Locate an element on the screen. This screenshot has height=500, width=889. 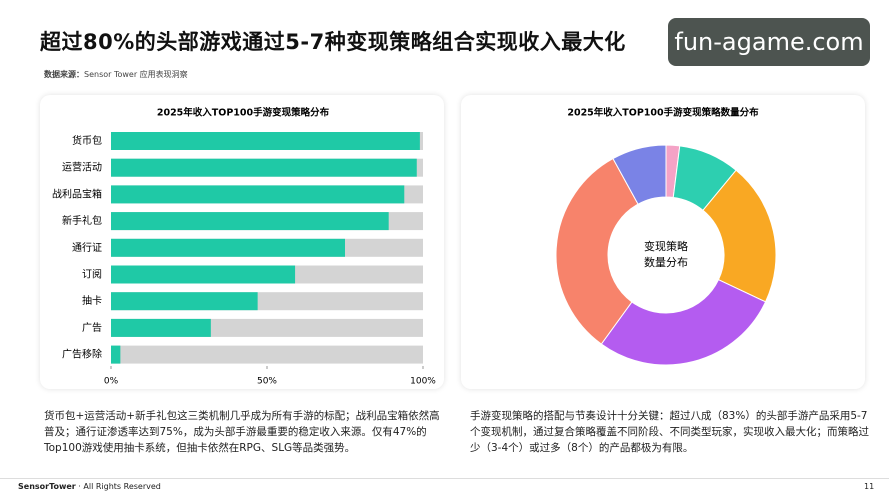
x-tick-label: 50% is located at coordinates (267, 382).